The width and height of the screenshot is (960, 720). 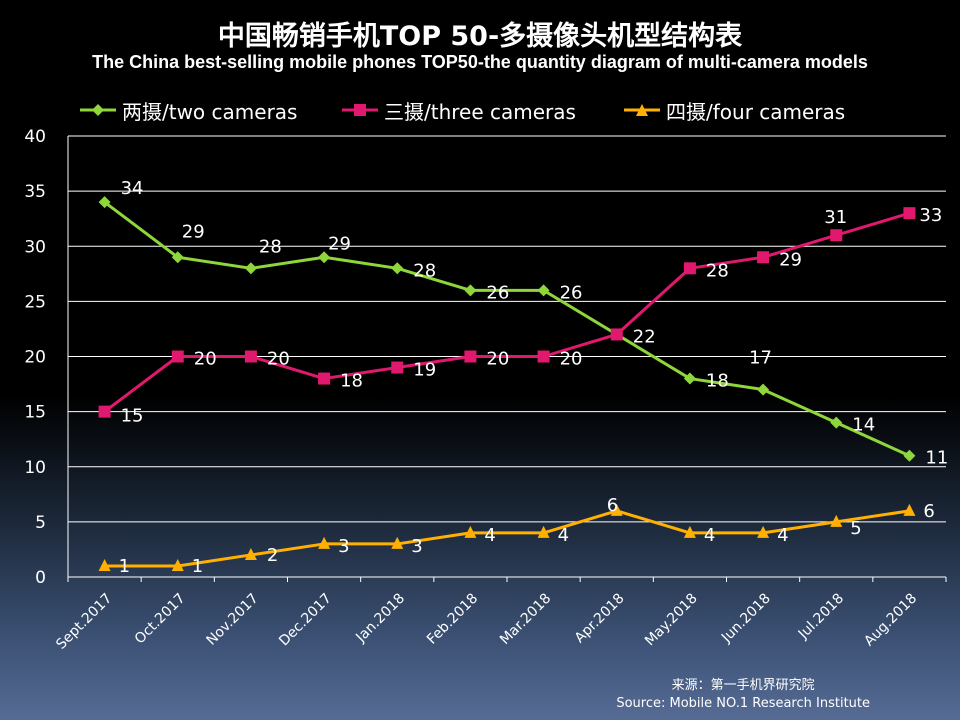 I want to click on data-label: 31, so click(x=835, y=217).